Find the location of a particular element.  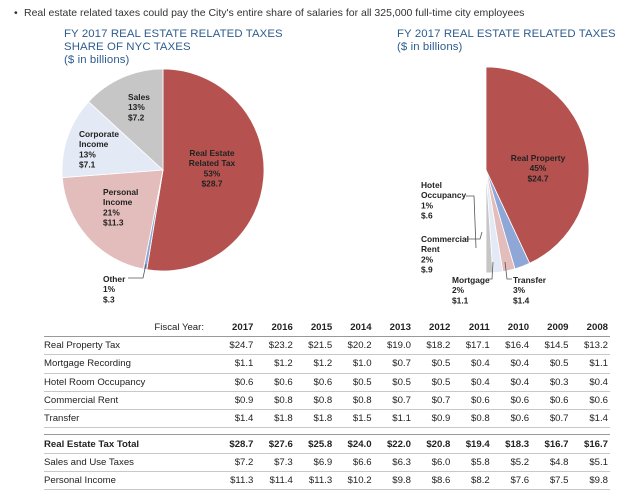

year-header-2009: 2009 is located at coordinates (551, 327).